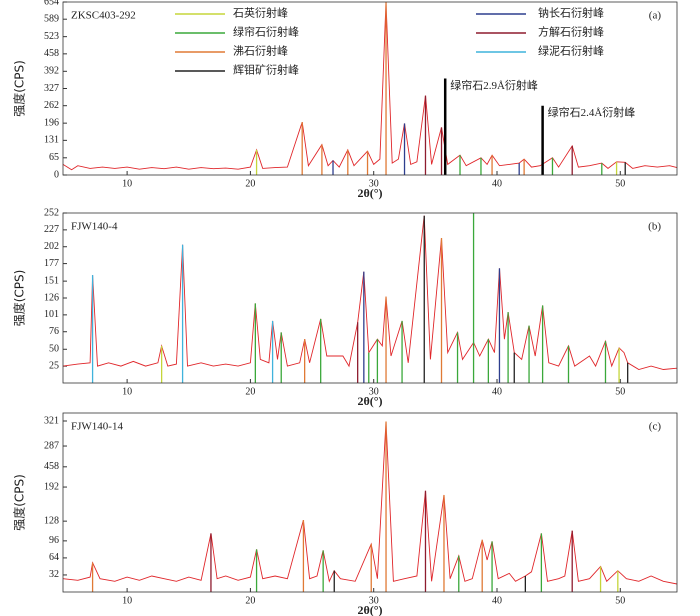 The height and width of the screenshot is (616, 700). I want to click on y-tick-label: 252, so click(51, 212).